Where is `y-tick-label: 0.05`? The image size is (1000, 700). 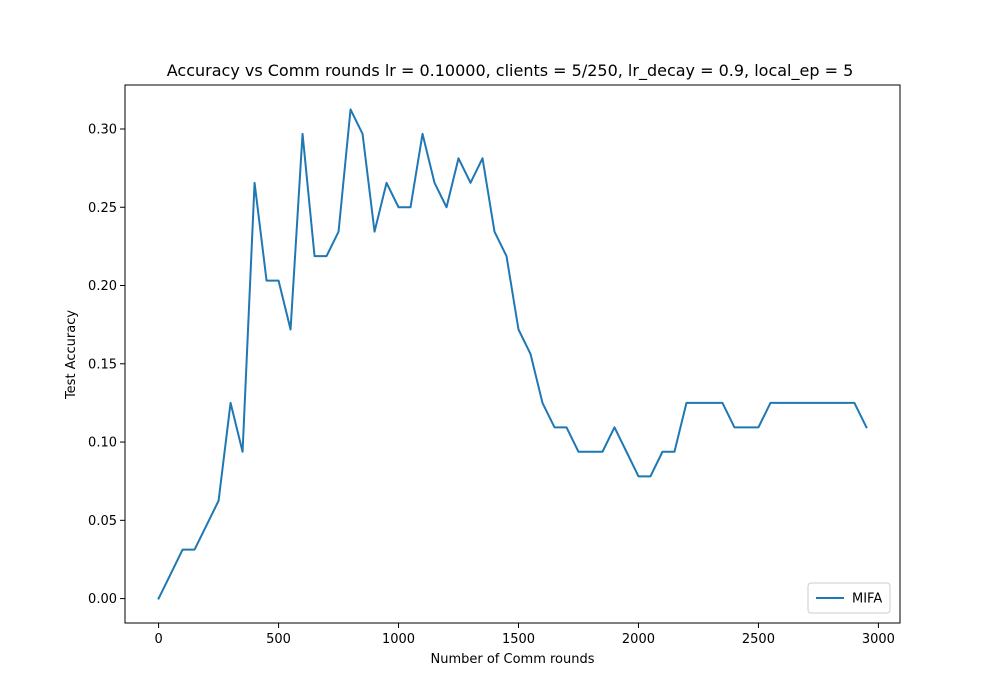 y-tick-label: 0.05 is located at coordinates (102, 521).